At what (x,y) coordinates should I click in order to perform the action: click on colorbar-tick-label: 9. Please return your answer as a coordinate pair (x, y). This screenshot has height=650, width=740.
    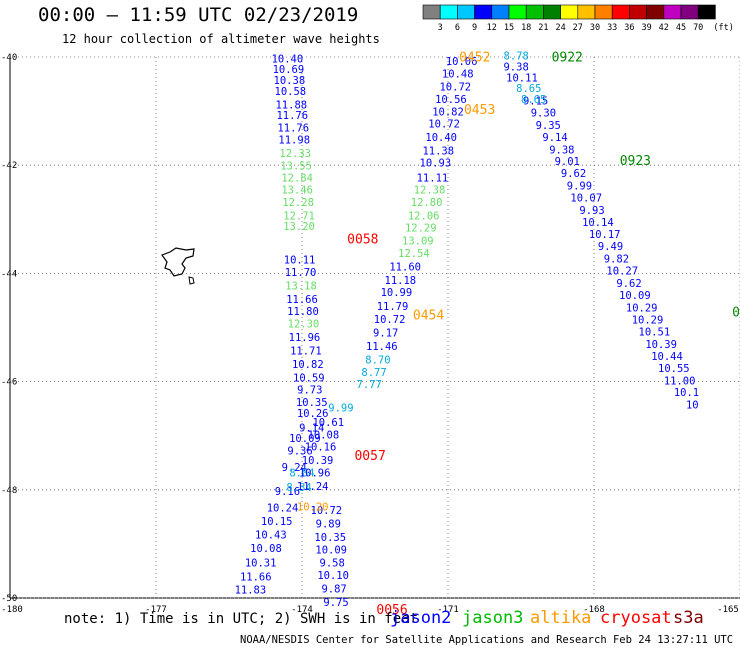
    Looking at the image, I should click on (474, 27).